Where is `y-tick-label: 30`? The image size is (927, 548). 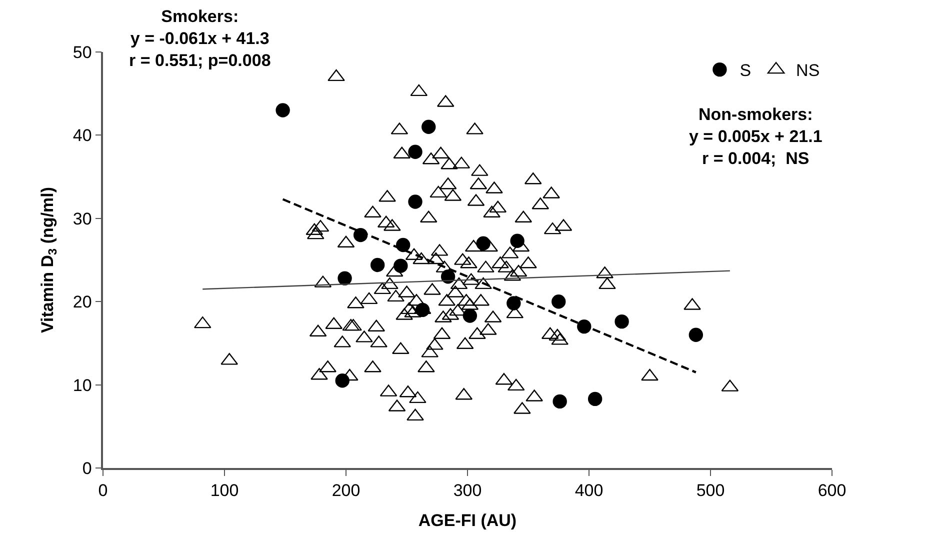
y-tick-label: 30 is located at coordinates (82, 218).